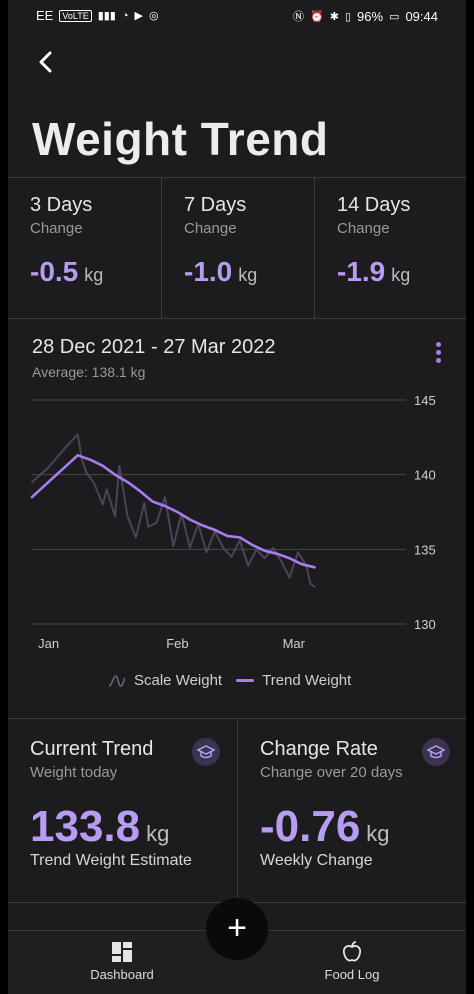  Describe the element at coordinates (425, 549) in the screenshot. I see `y-tick-label: 135` at that location.